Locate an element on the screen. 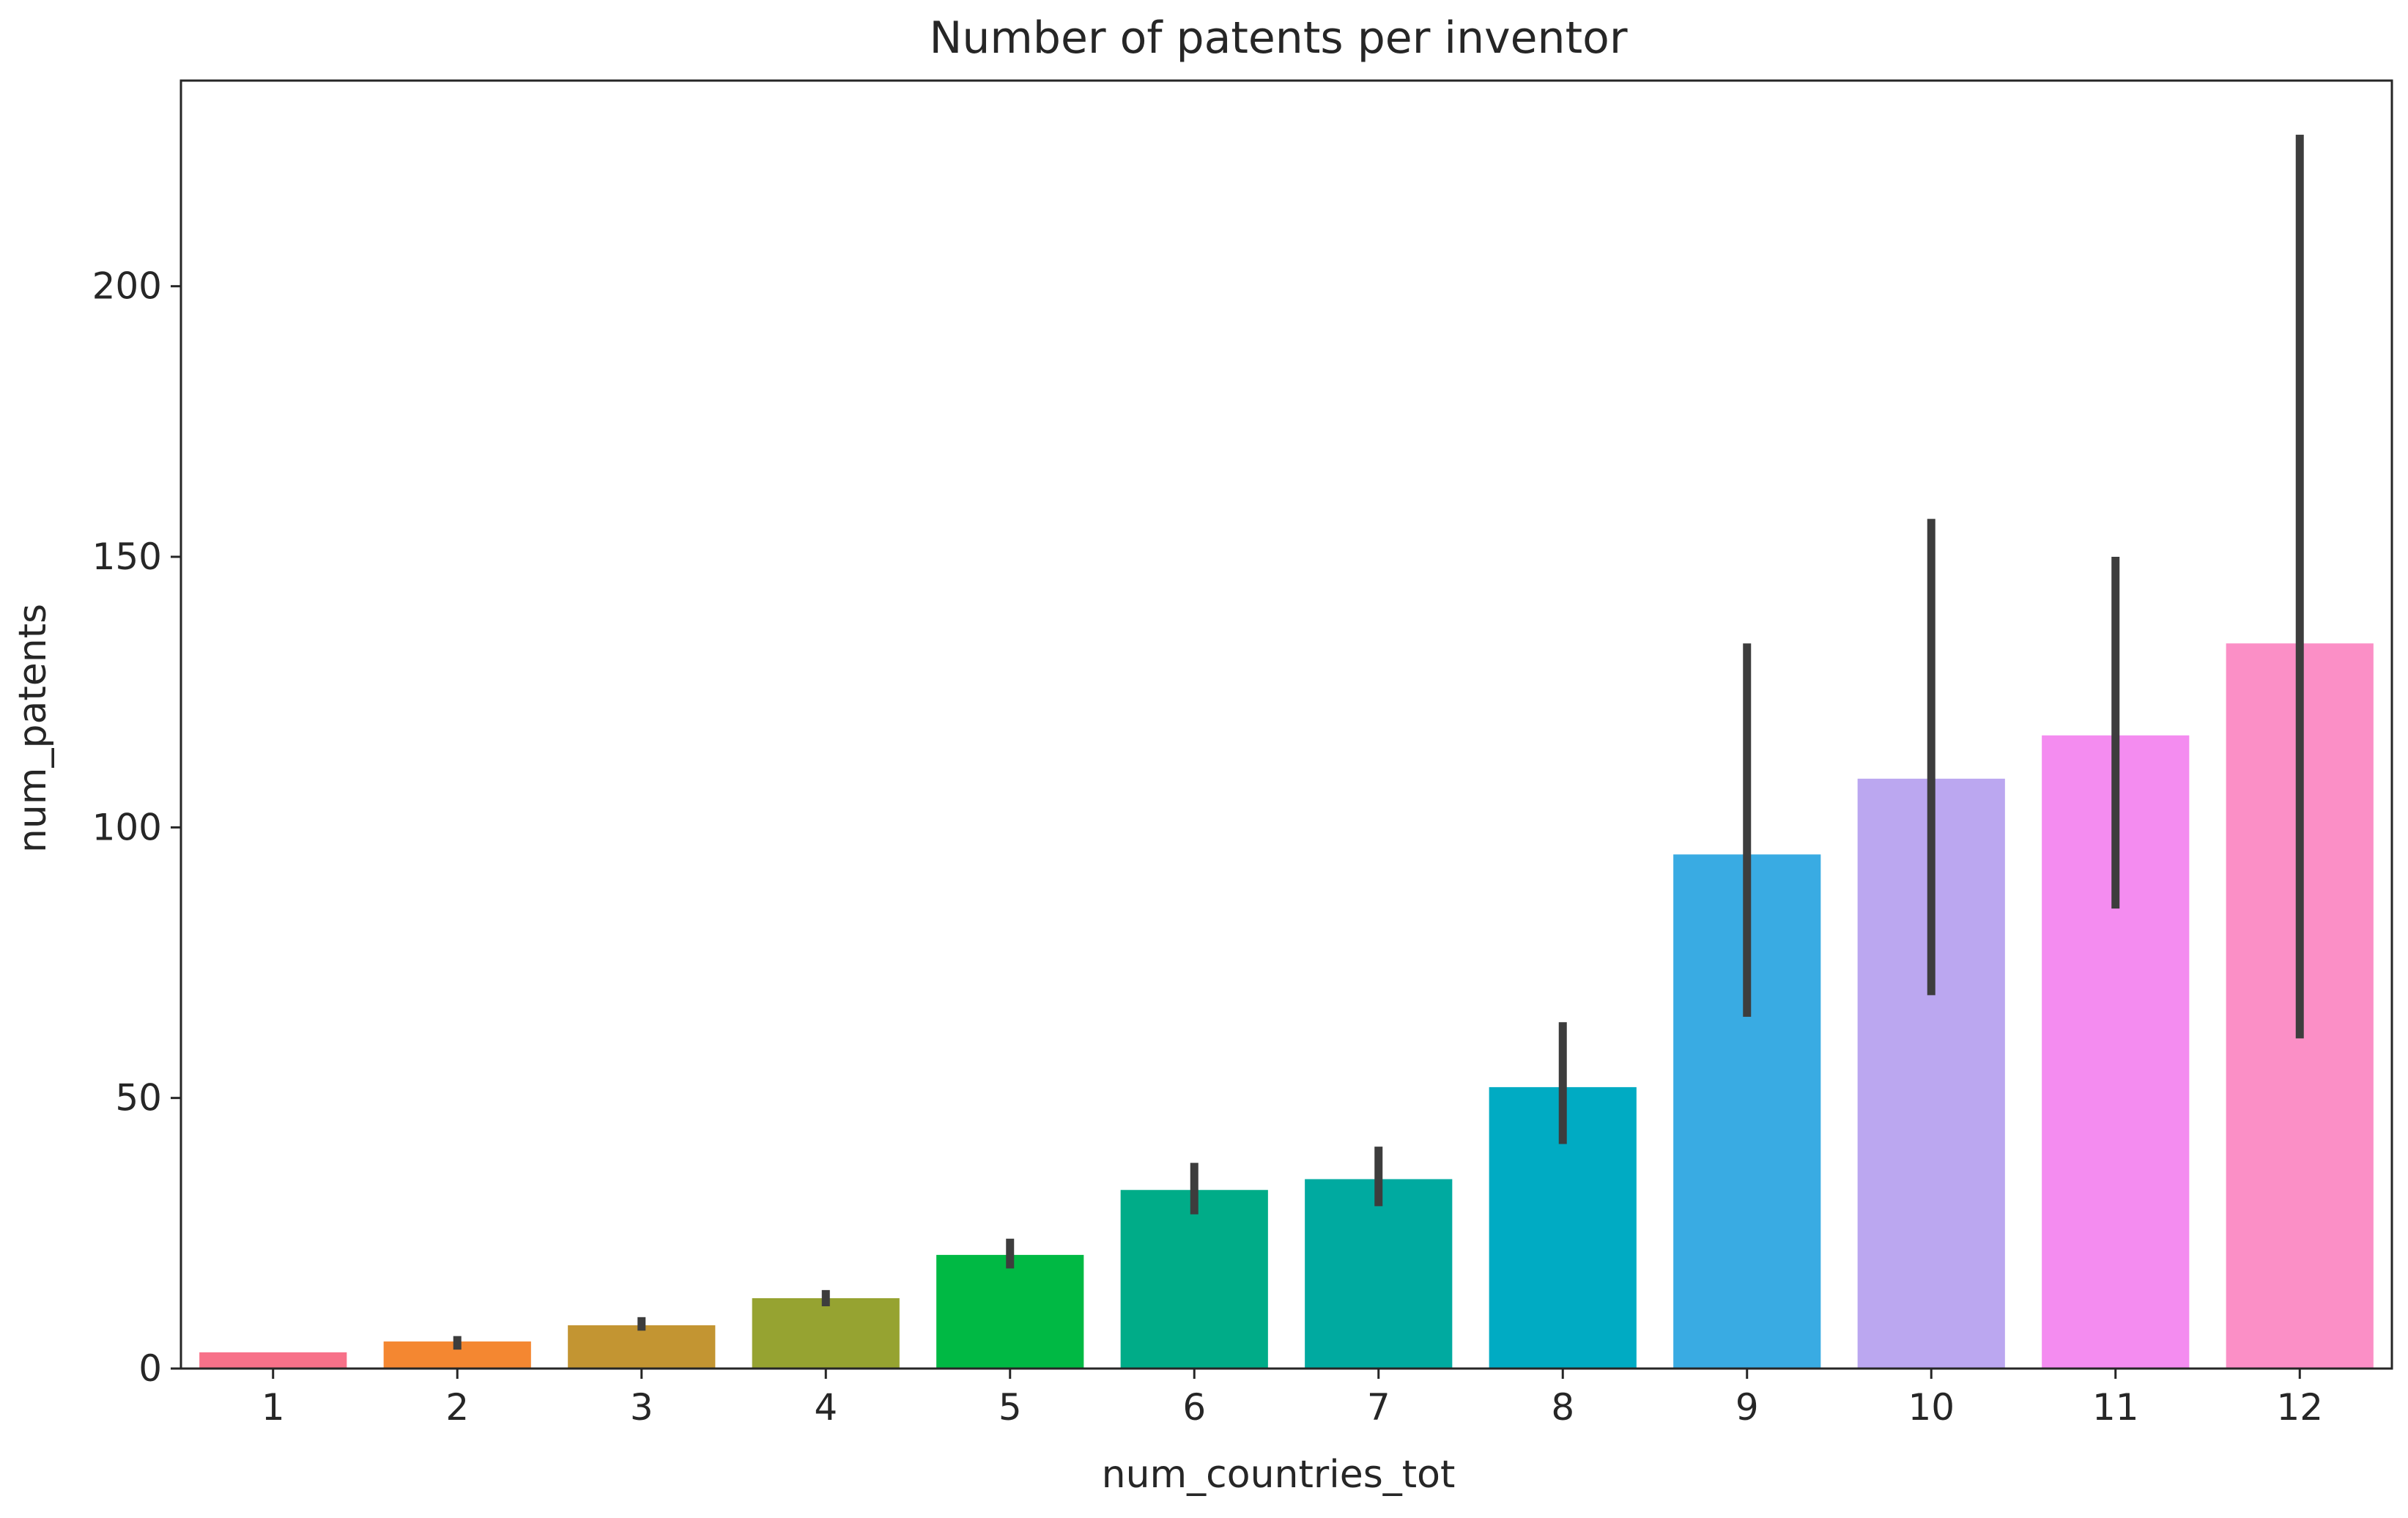 This screenshot has width=2408, height=1518. y-axis-label: num_patents is located at coordinates (33, 728).